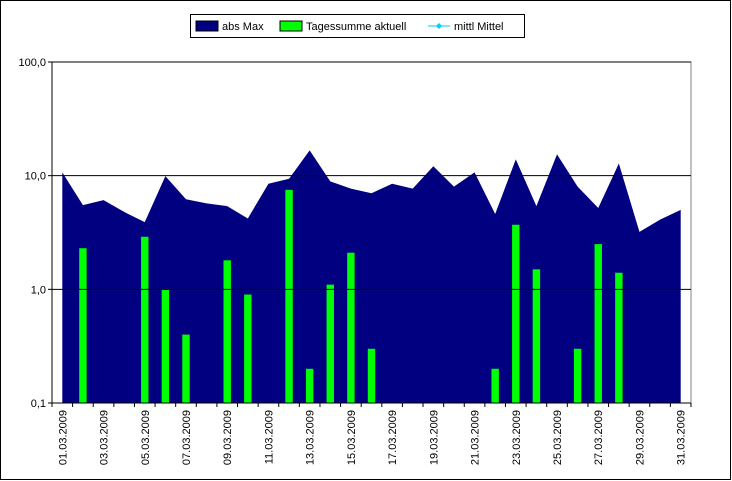 The height and width of the screenshot is (481, 732). I want to click on x-tick-label: 19.03.2009, so click(434, 437).